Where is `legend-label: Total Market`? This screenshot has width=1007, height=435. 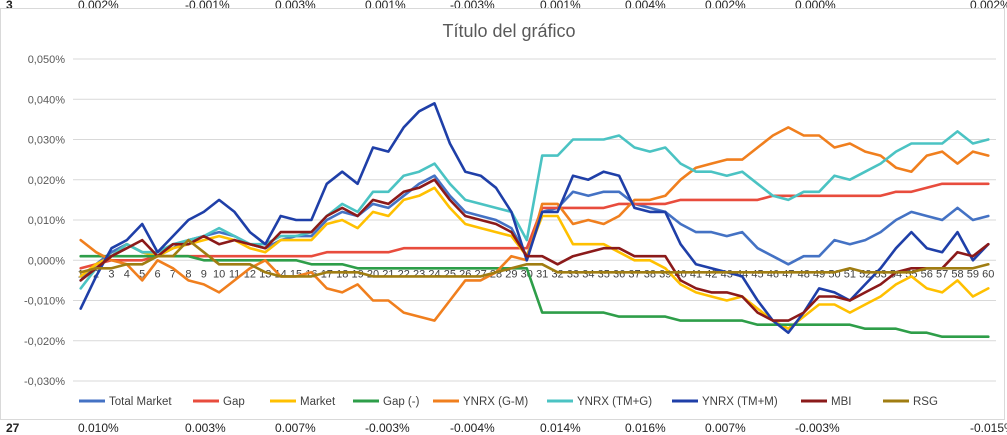
legend-label: Total Market is located at coordinates (140, 402).